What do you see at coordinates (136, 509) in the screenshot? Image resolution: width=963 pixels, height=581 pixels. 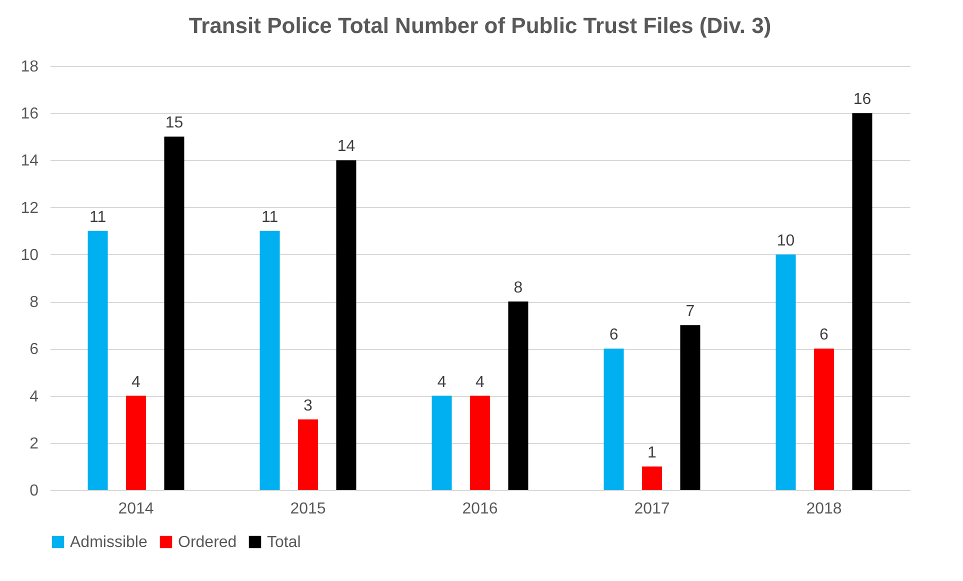 I see `x-tick-label: 2014` at bounding box center [136, 509].